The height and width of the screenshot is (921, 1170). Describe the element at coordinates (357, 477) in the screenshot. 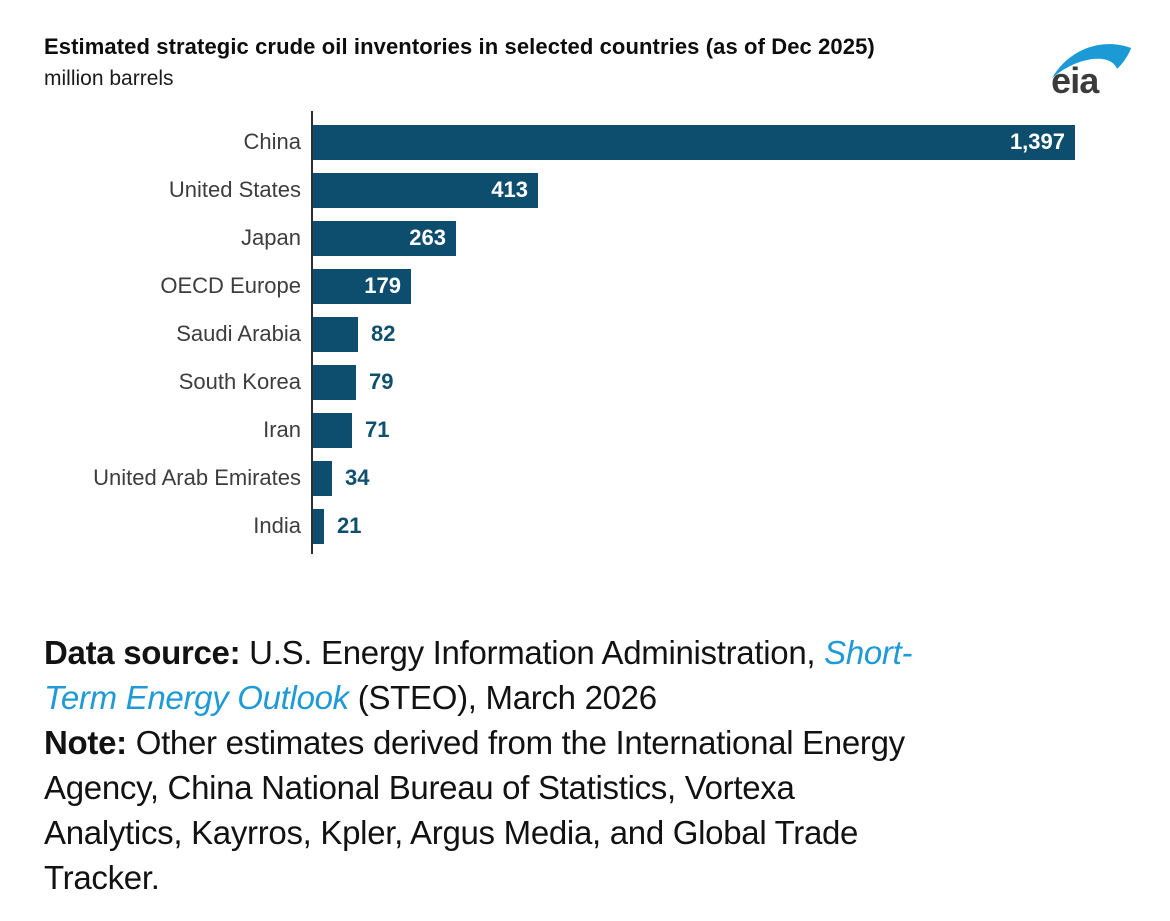

I see `bar-value-label: 34` at that location.